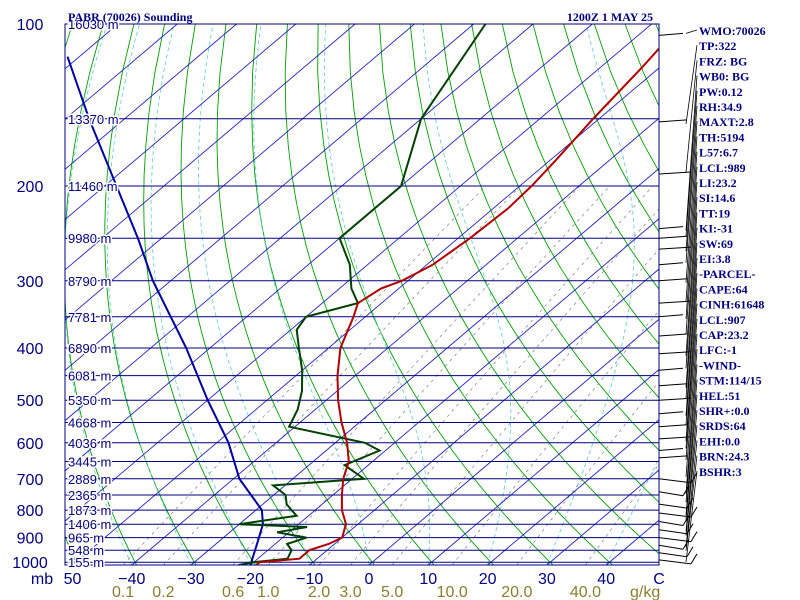 The width and height of the screenshot is (800, 600). I want to click on pressure-label: 400, so click(30, 349).